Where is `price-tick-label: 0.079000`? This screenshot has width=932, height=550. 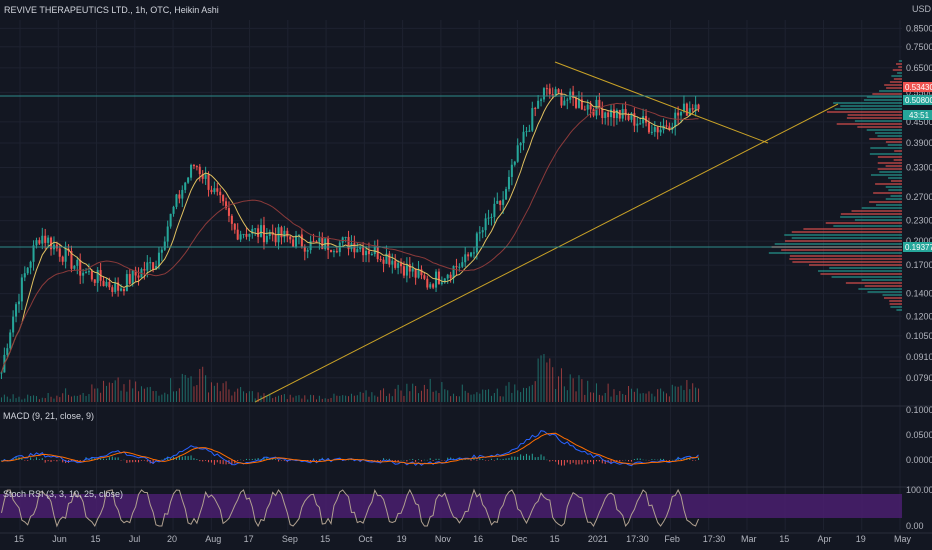
price-tick-label: 0.079000 is located at coordinates (919, 378).